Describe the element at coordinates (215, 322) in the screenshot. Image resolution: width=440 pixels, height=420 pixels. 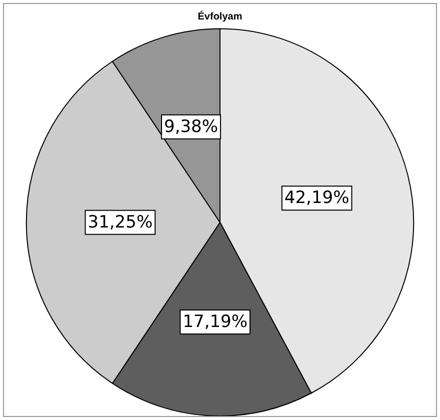
I see `data-label: 17,19%` at that location.